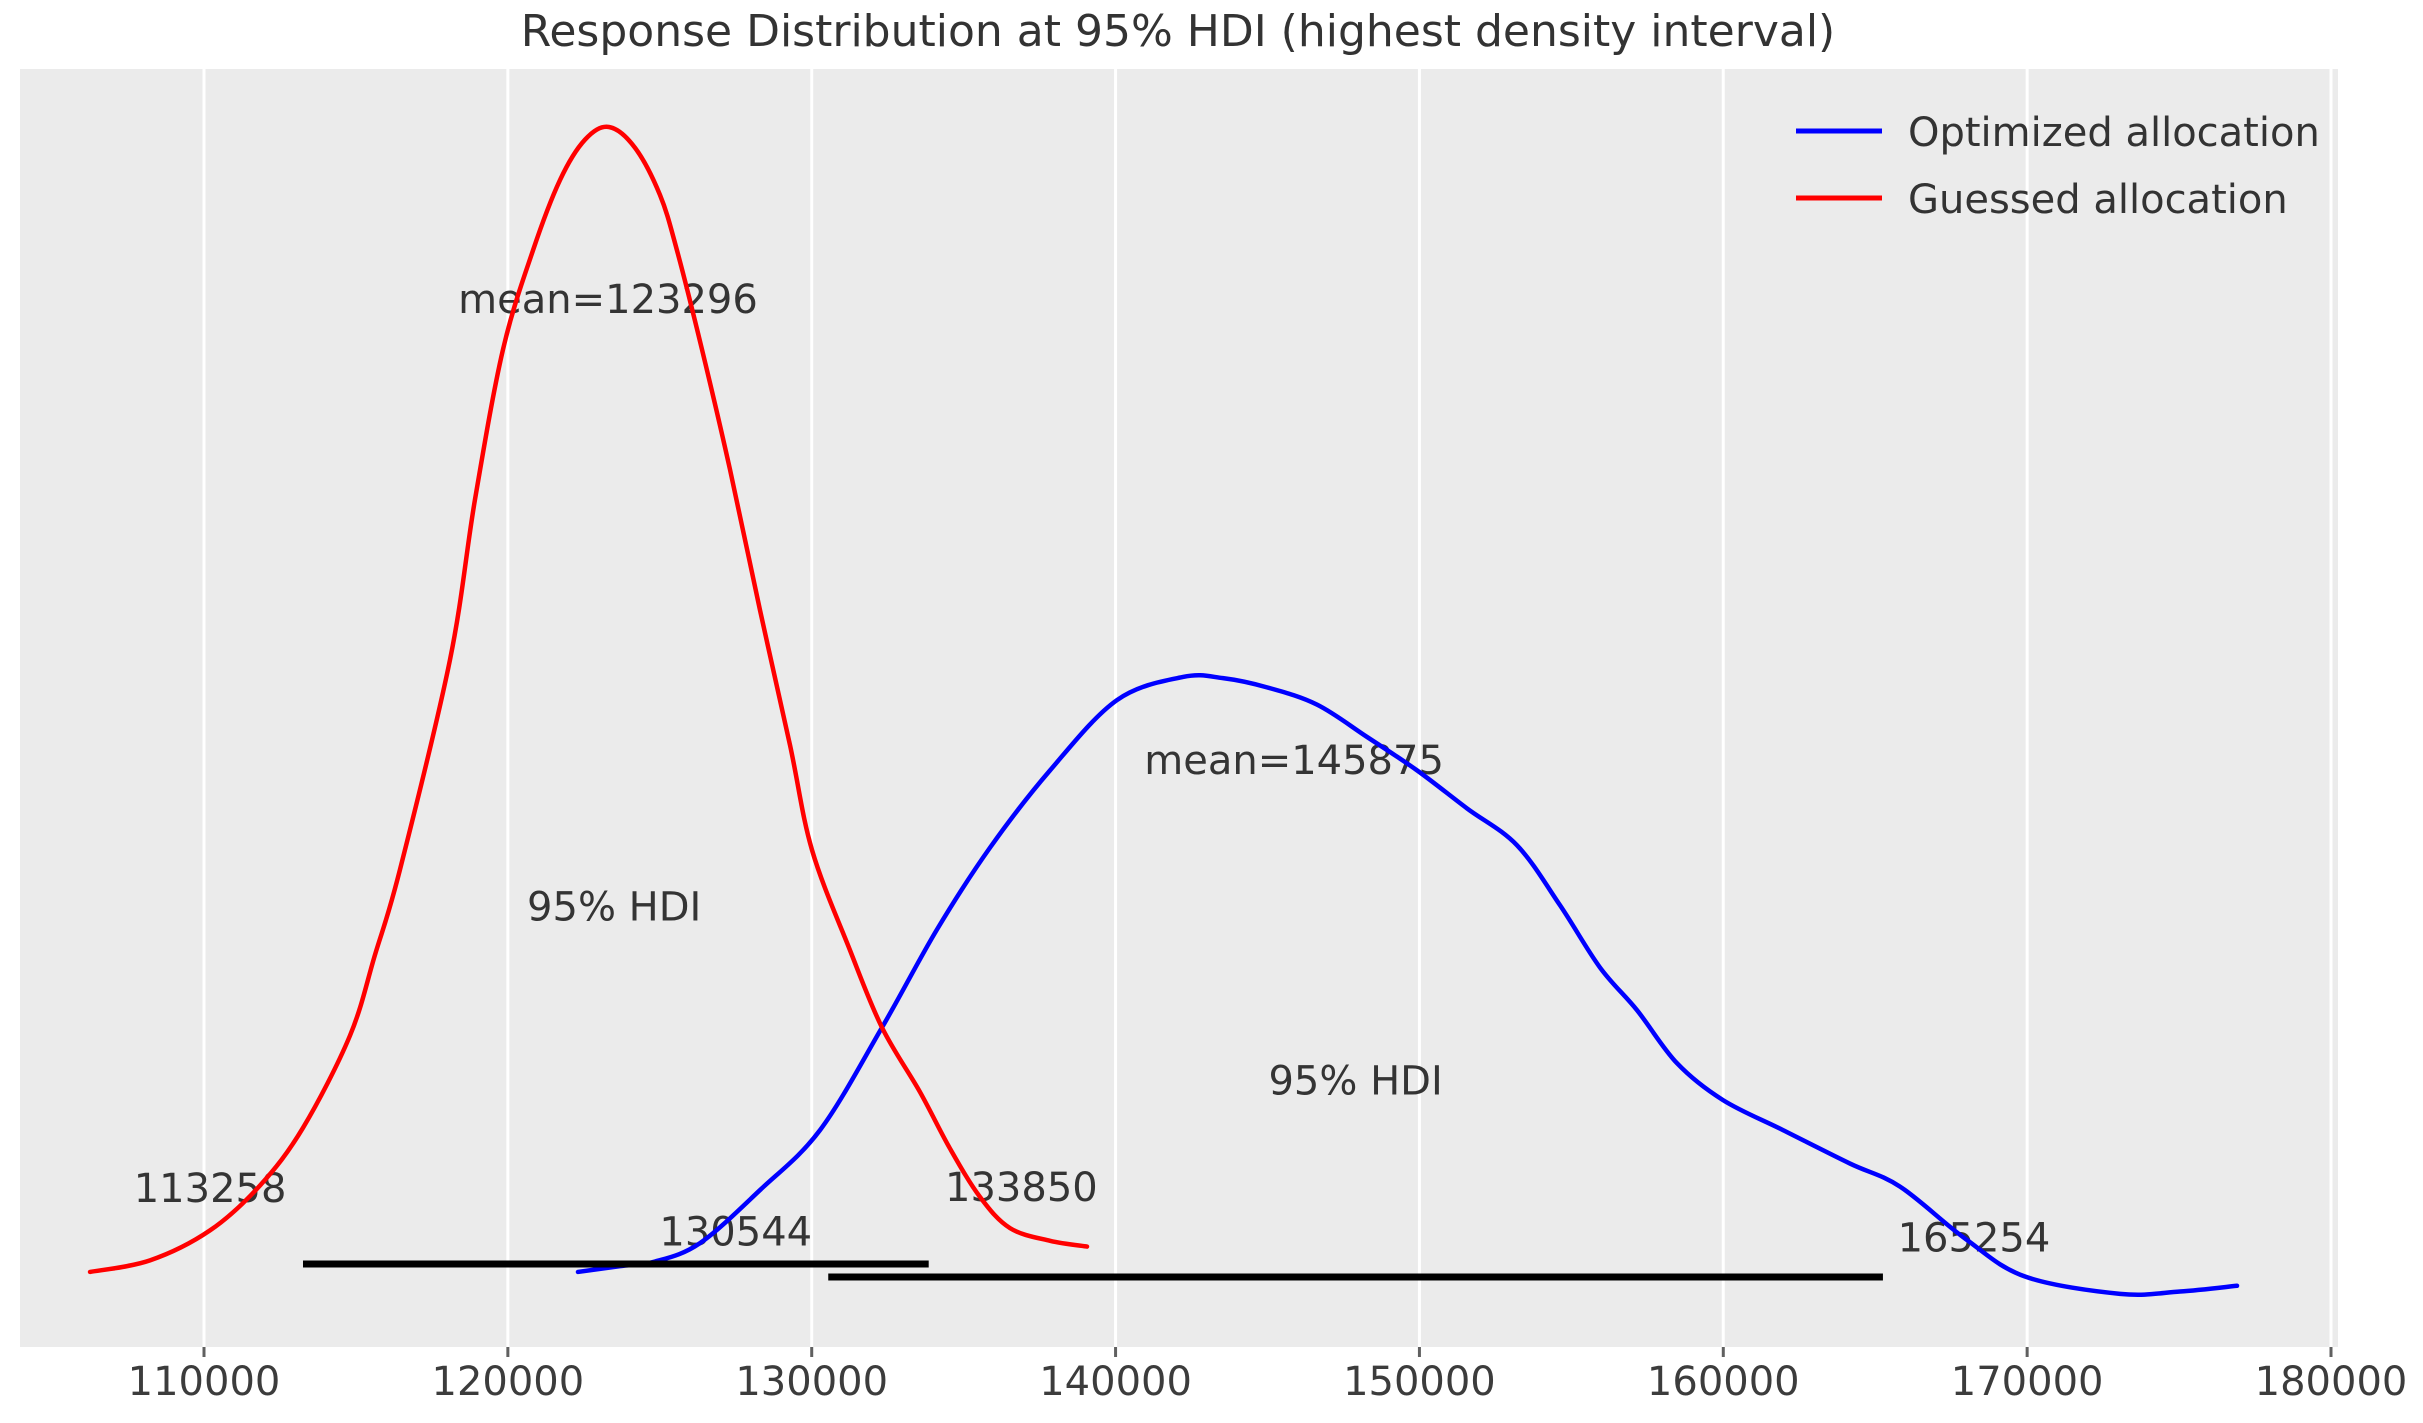  I want to click on hdi-high-annotation: 165254, so click(1974, 1238).